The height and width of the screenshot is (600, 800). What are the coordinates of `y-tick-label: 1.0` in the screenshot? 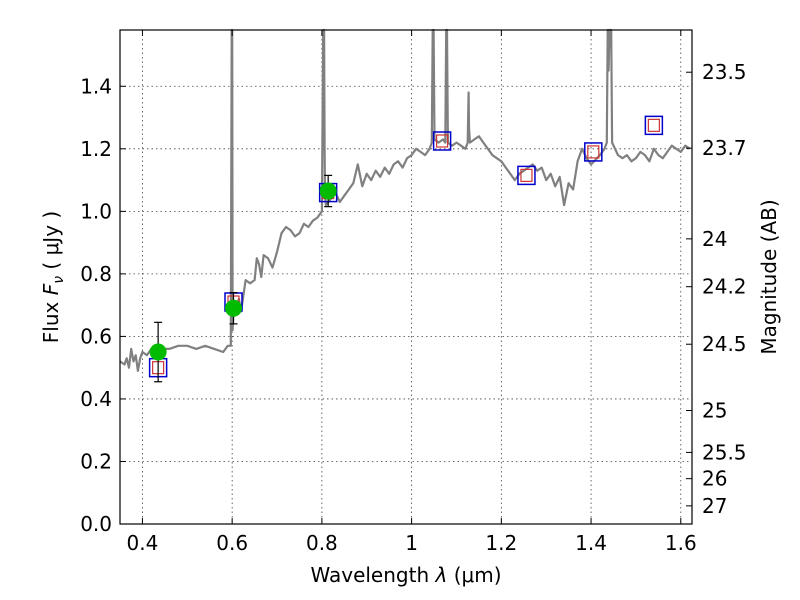 It's located at (96, 211).